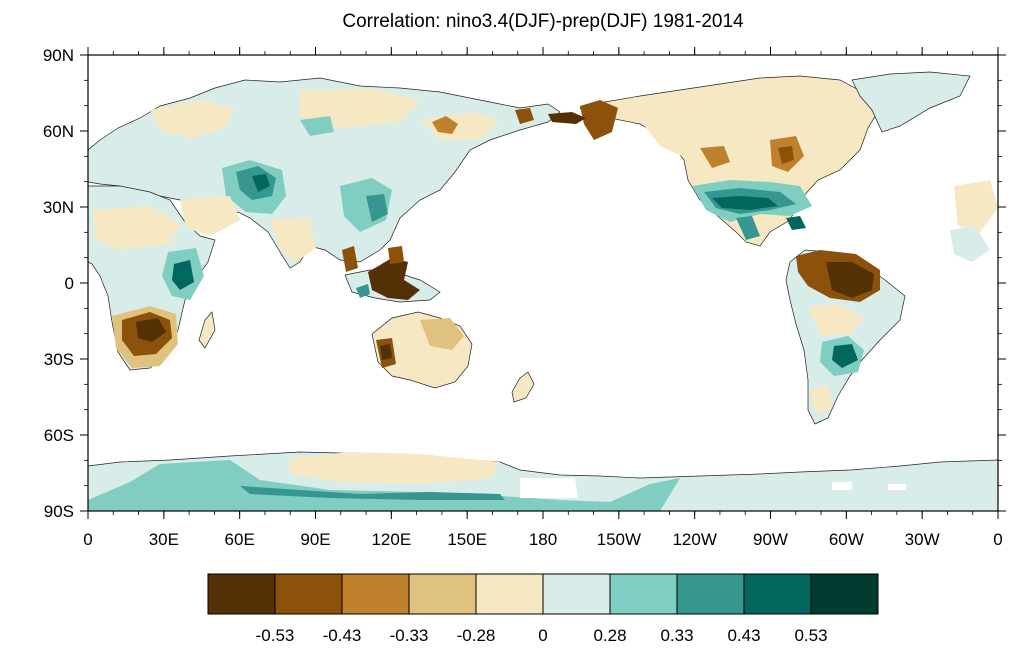  What do you see at coordinates (786, 155) in the screenshot?
I see `patch-great-lakes-darkbrown` at bounding box center [786, 155].